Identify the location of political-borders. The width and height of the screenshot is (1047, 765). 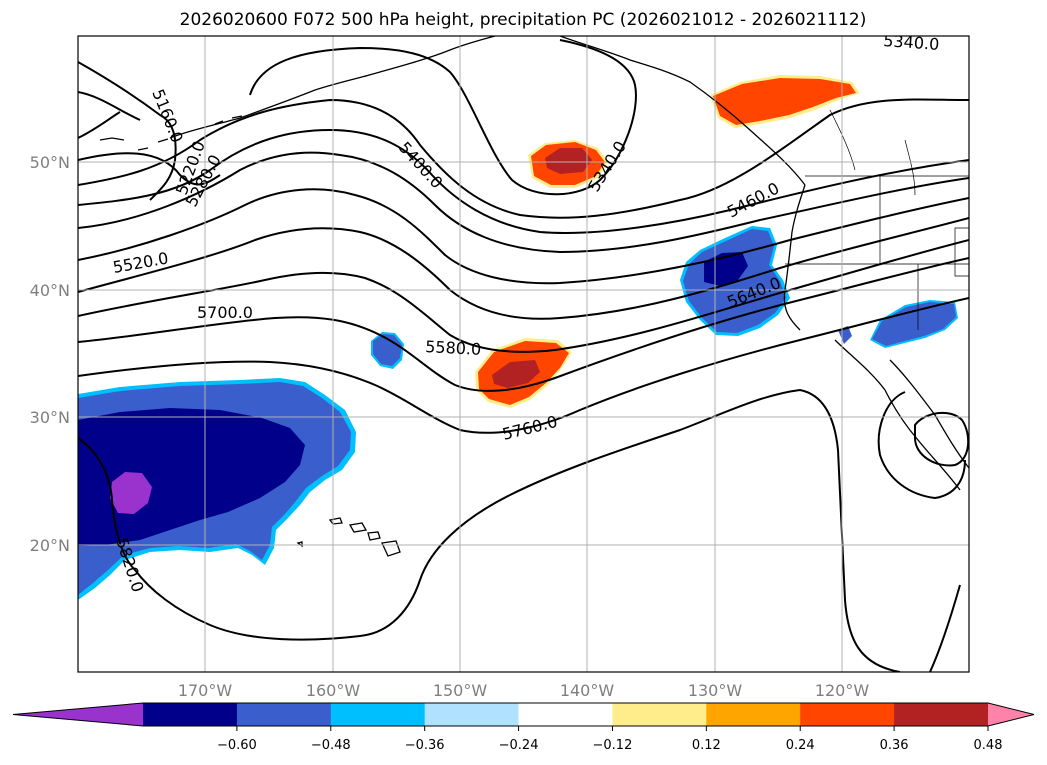
(877, 219).